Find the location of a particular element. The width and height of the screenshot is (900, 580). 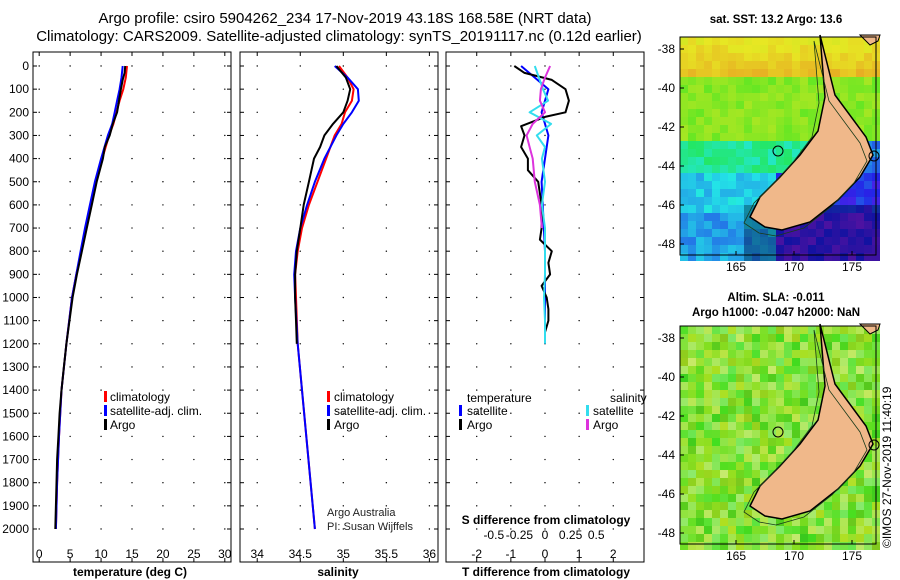

depth-tick-label: 400 is located at coordinates (19, 159).